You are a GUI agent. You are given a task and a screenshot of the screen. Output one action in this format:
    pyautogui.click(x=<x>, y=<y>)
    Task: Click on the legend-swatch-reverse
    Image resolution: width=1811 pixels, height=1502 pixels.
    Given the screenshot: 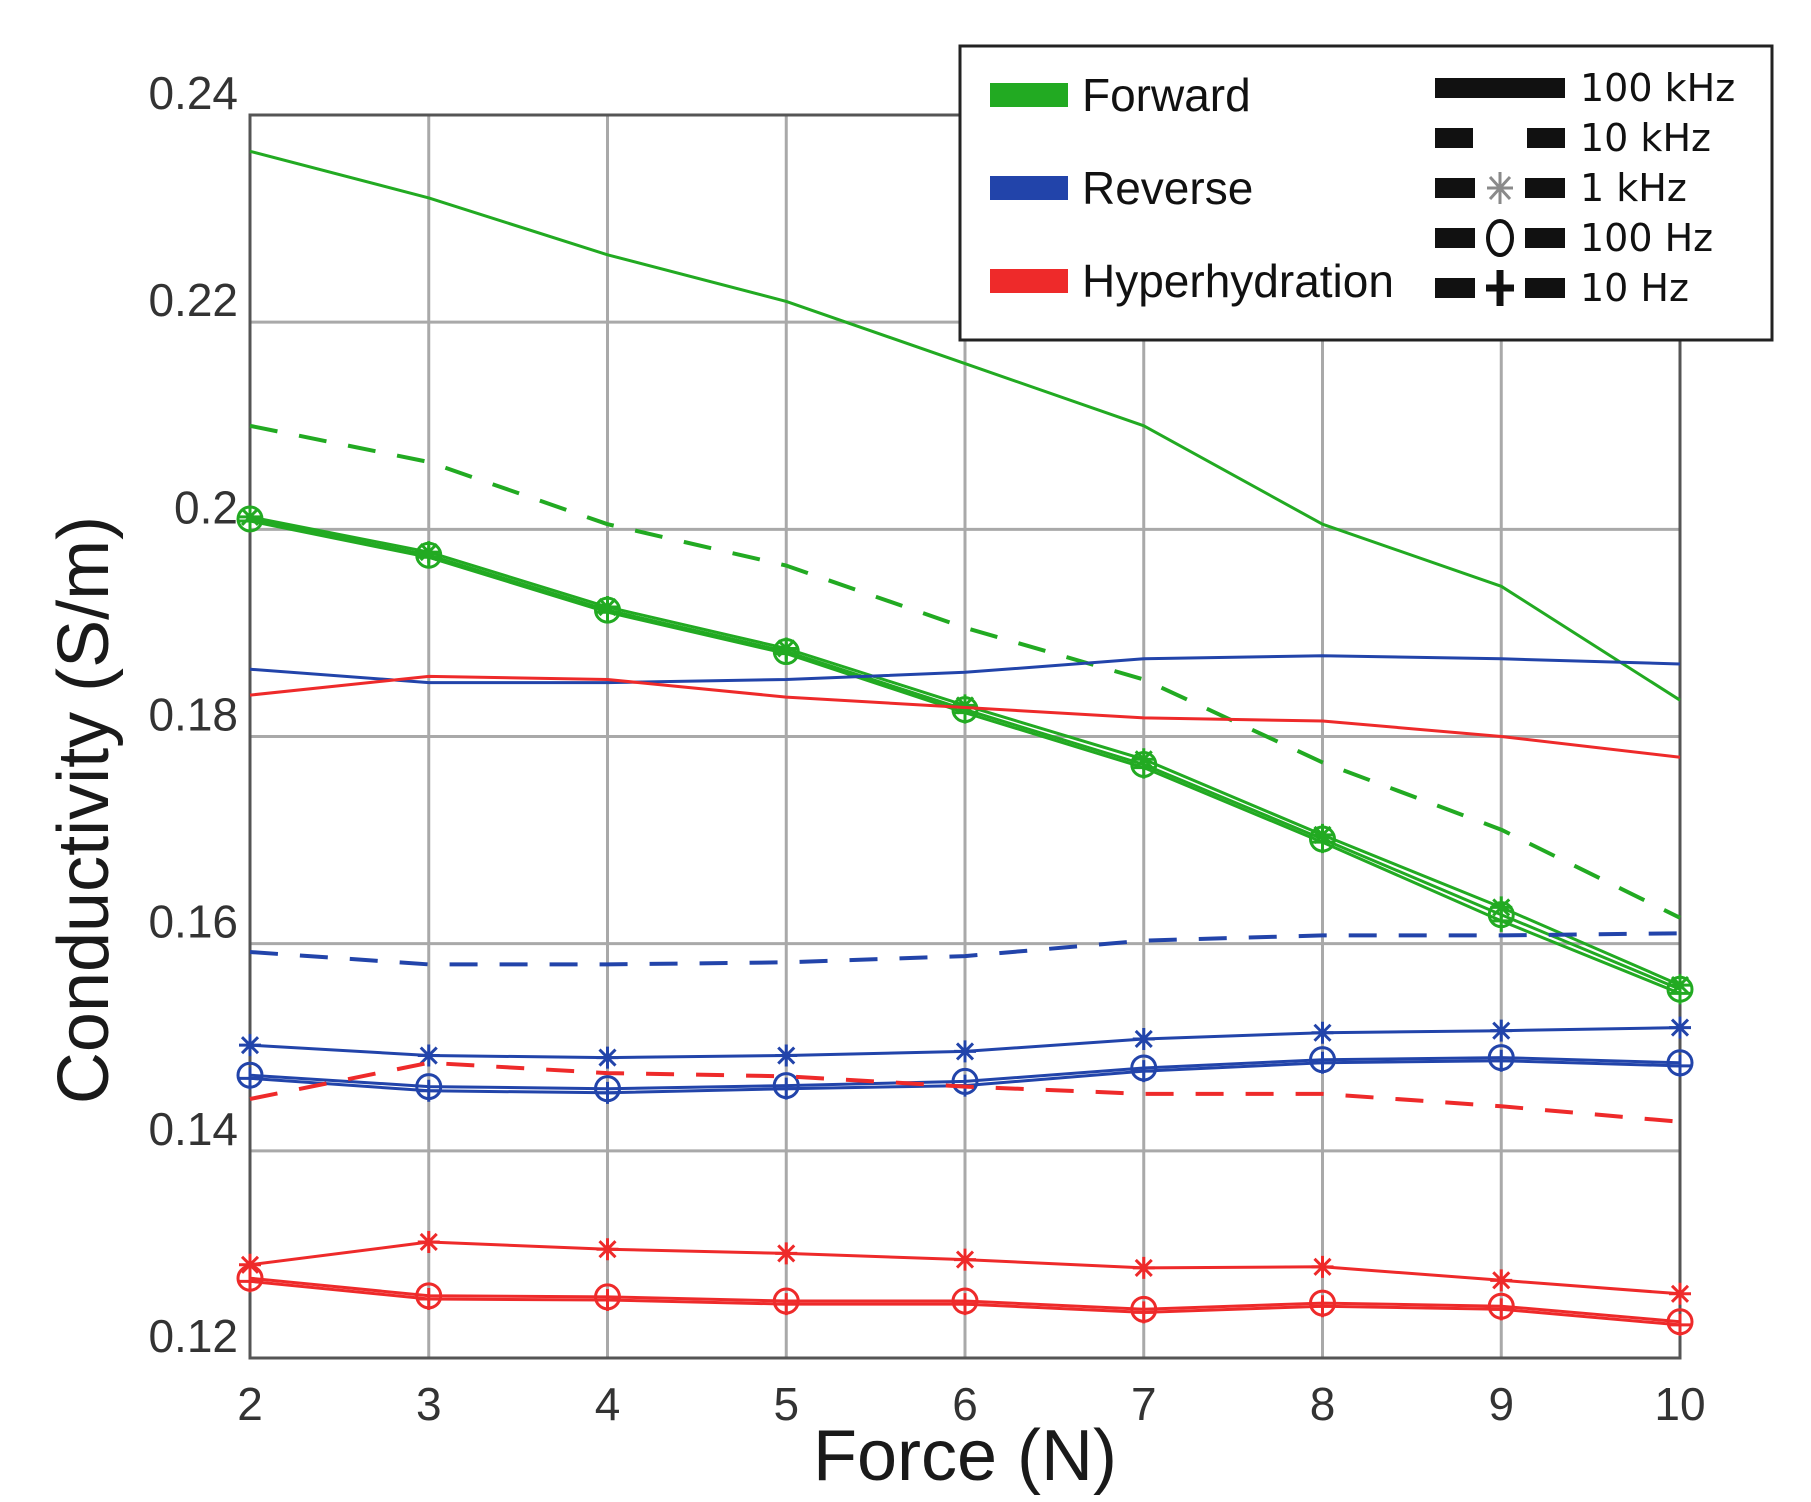 What is the action you would take?
    pyautogui.click(x=1029, y=188)
    